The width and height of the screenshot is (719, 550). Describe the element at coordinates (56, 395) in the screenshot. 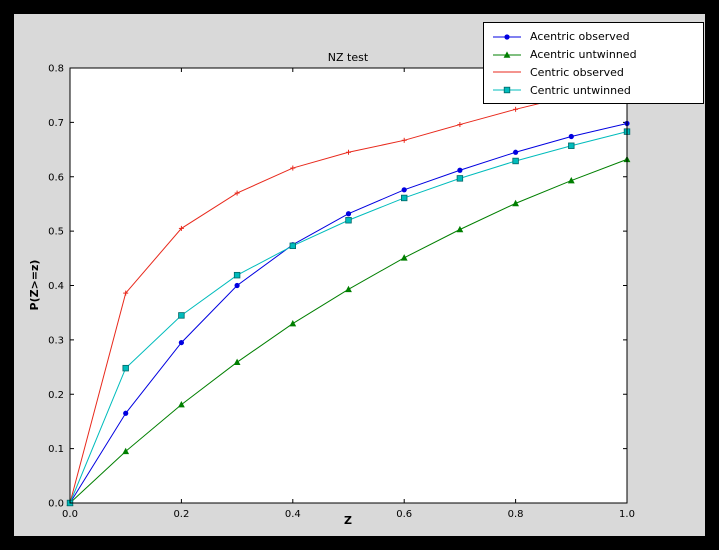

I see `y-tick-label: 0.2` at that location.